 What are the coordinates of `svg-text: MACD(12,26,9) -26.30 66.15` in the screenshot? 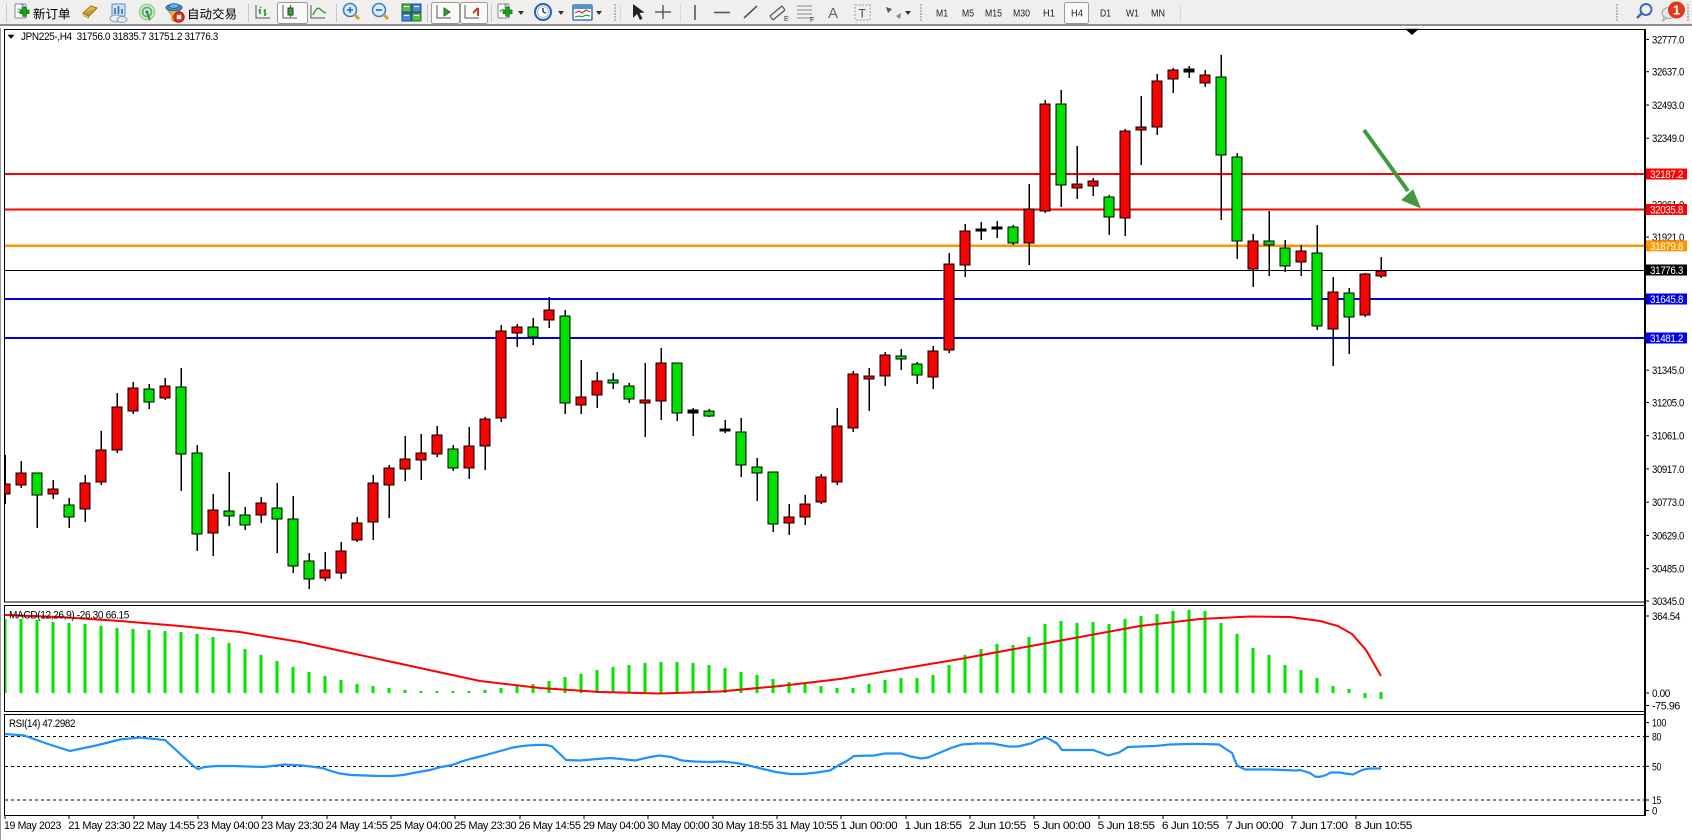 It's located at (69, 616).